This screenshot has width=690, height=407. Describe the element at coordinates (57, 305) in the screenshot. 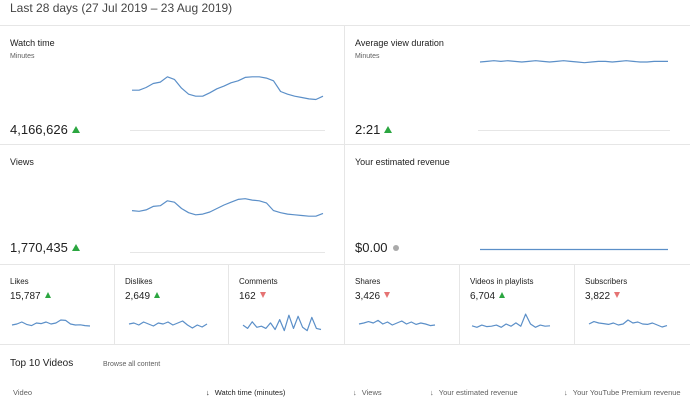

I see `metric-likes: Likes 15,787` at that location.